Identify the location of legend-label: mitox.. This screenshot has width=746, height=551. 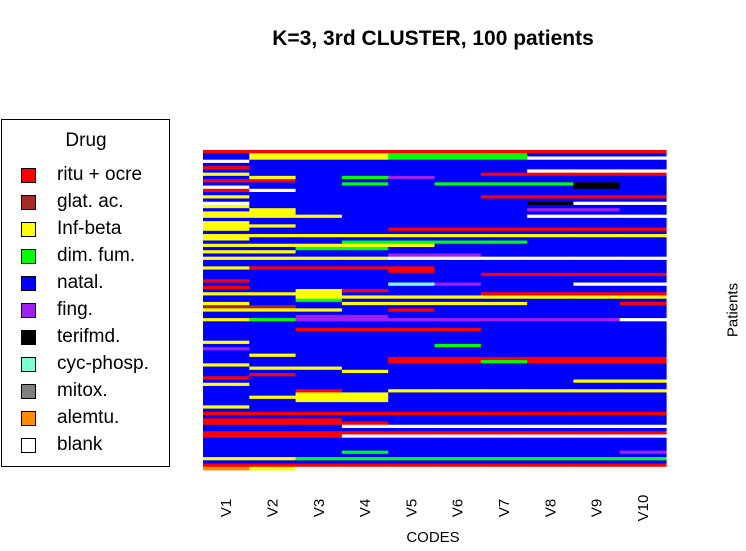
(82, 390).